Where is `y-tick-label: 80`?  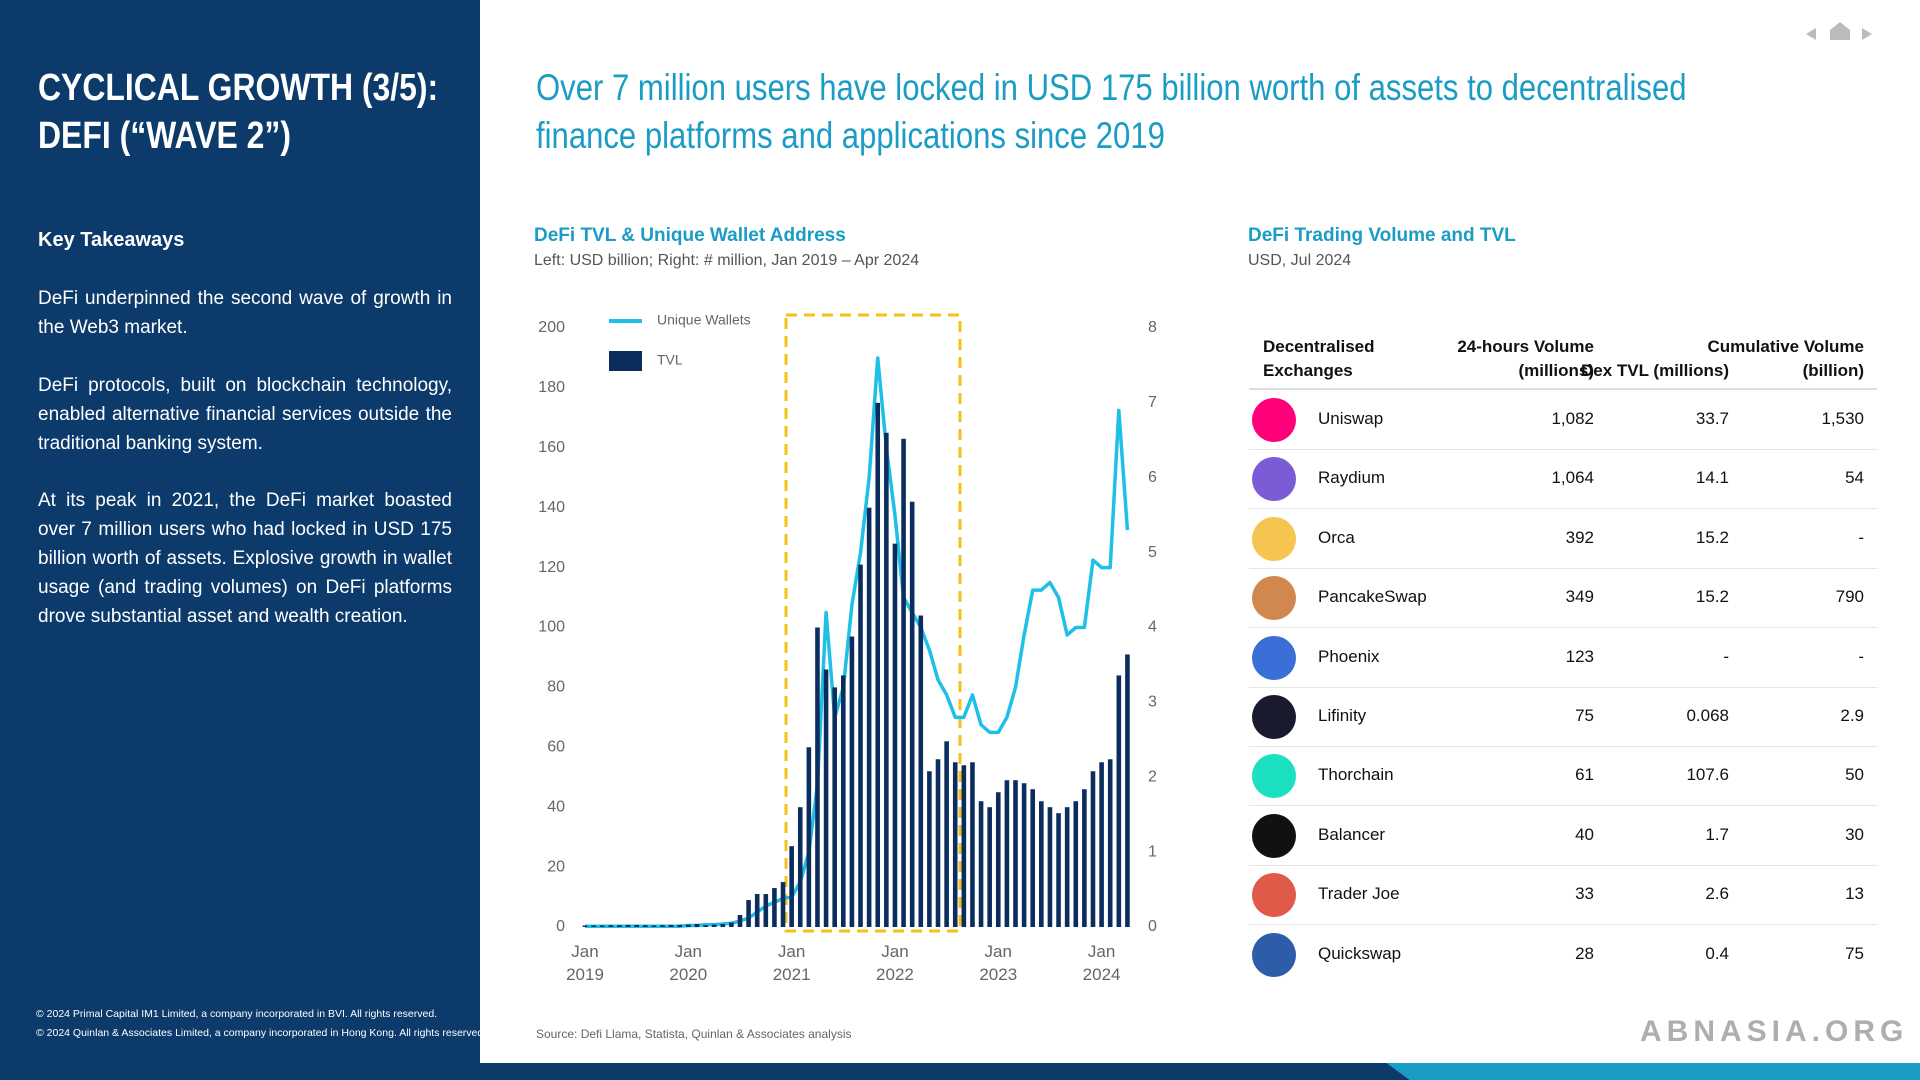
y-tick-label: 80 is located at coordinates (556, 687).